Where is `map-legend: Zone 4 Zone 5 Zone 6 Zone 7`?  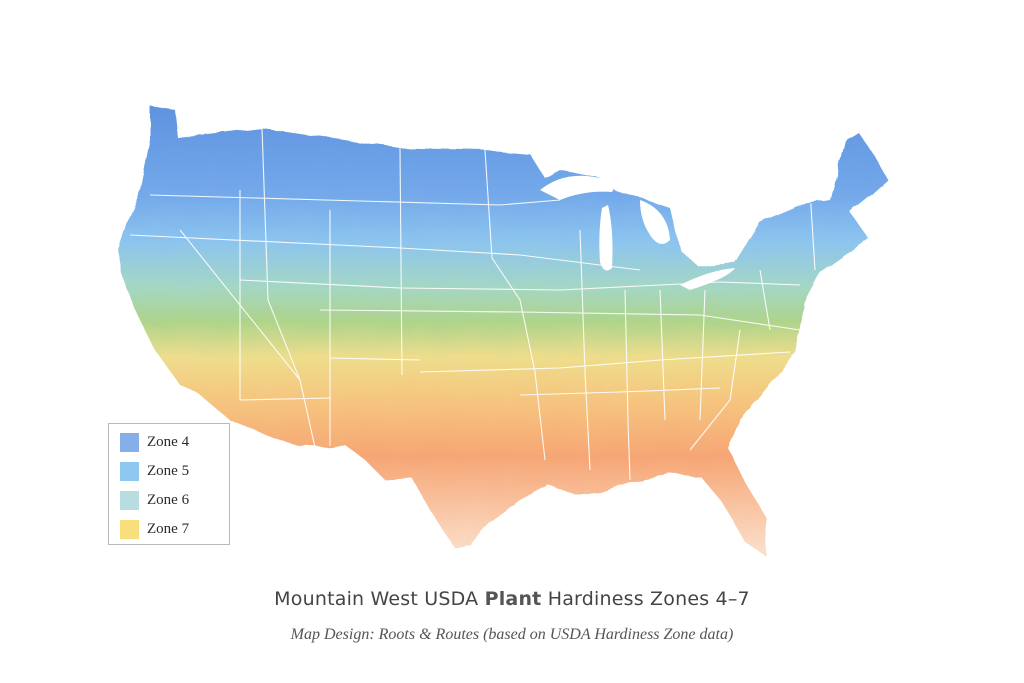 map-legend: Zone 4 Zone 5 Zone 6 Zone 7 is located at coordinates (169, 484).